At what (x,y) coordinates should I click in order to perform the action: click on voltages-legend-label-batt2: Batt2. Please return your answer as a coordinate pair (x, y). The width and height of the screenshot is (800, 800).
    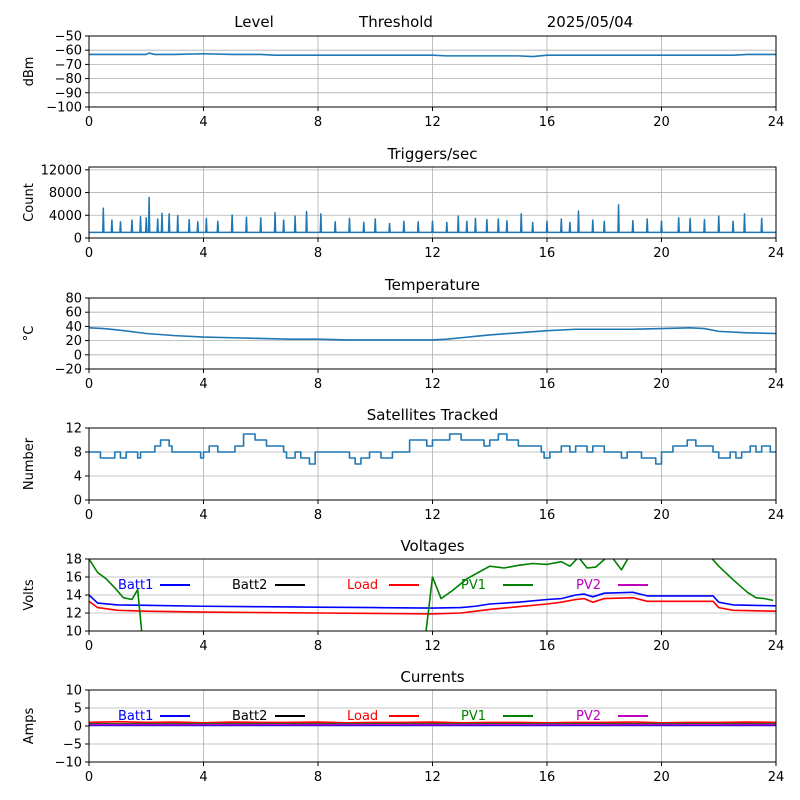
    Looking at the image, I should click on (249, 585).